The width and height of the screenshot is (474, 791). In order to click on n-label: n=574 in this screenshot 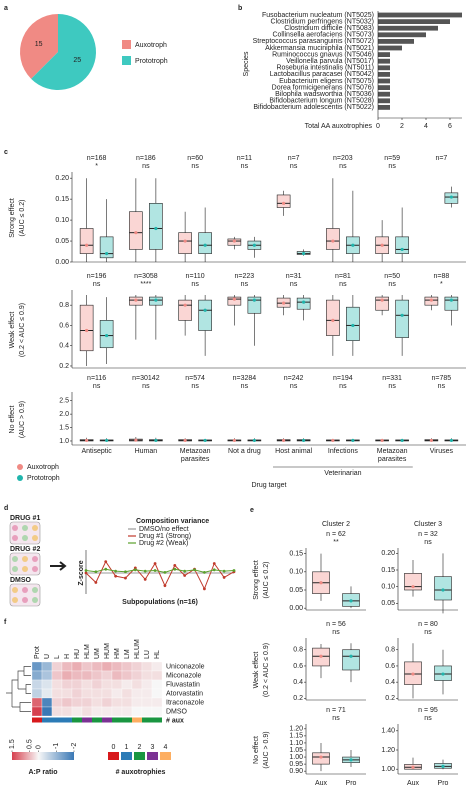, I will do `click(195, 378)`.